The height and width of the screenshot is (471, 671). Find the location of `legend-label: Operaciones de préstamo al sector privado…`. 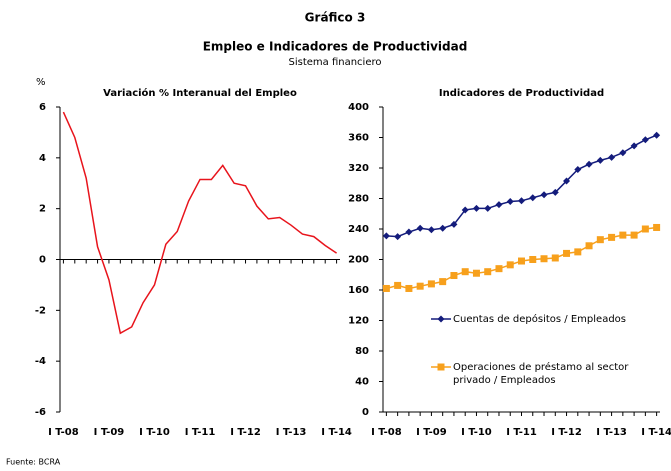

legend-label: Operaciones de préstamo al sector privado… is located at coordinates (541, 373).